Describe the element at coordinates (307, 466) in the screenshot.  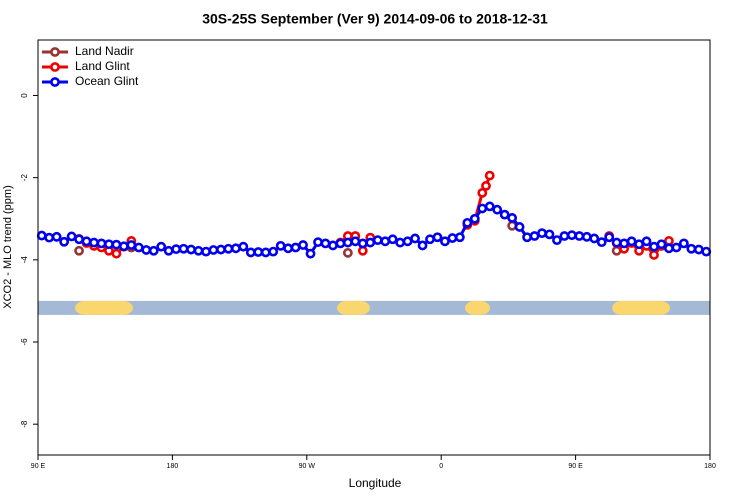
I see `x-tick-label: 90 W` at that location.